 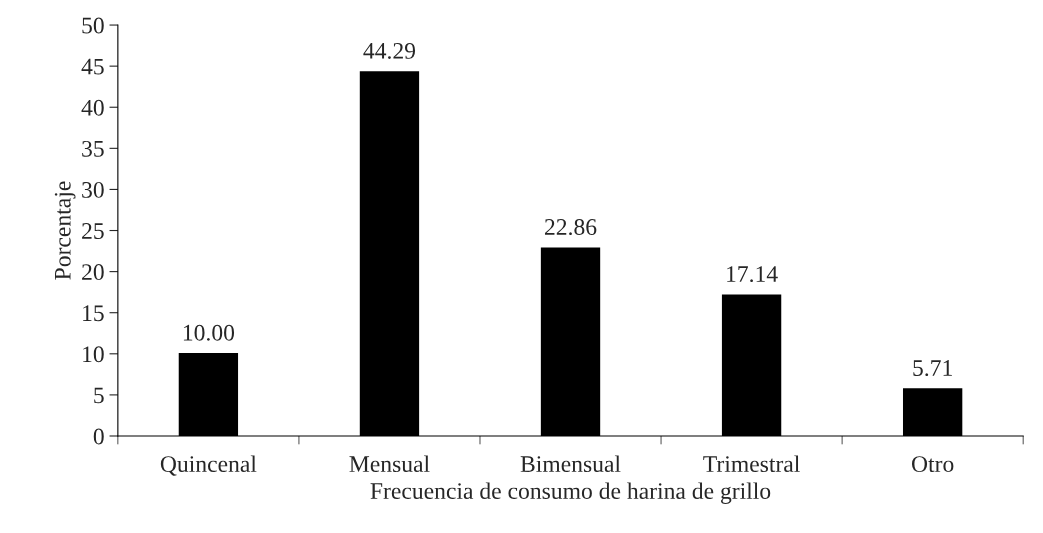 I want to click on data-label: 5.71, so click(x=932, y=368).